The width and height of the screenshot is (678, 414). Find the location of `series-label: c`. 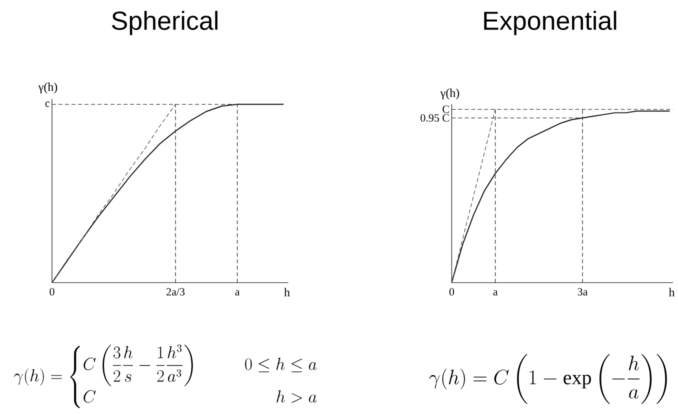

series-label: c is located at coordinates (47, 104).